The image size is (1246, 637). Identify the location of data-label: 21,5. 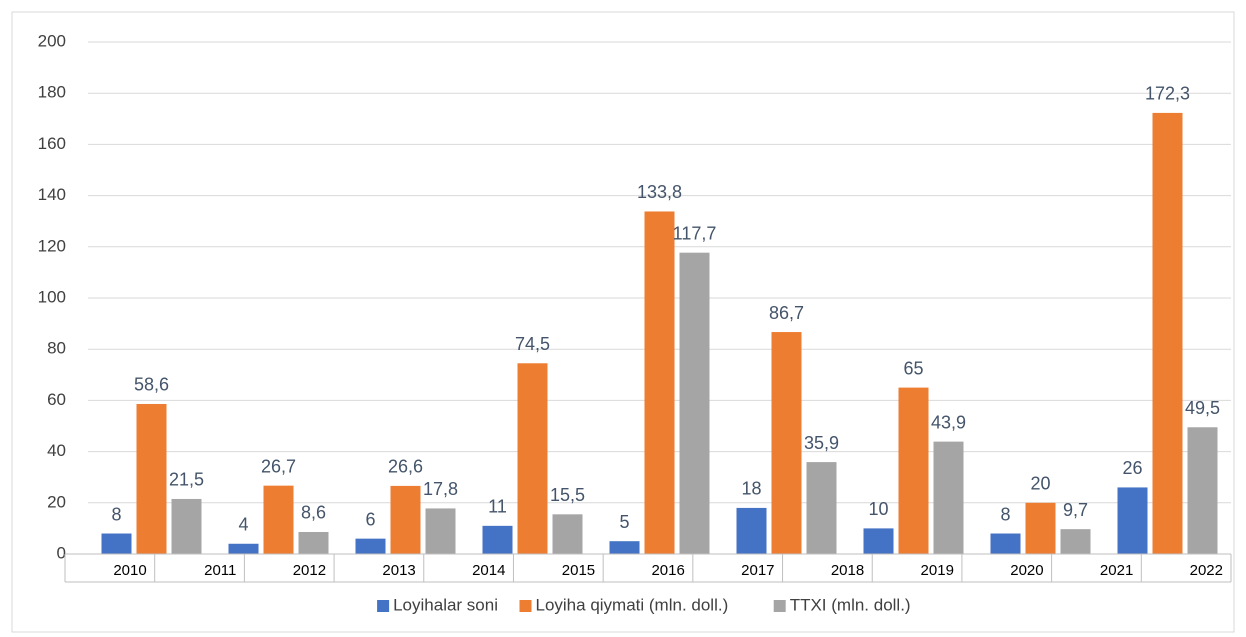
(186, 480).